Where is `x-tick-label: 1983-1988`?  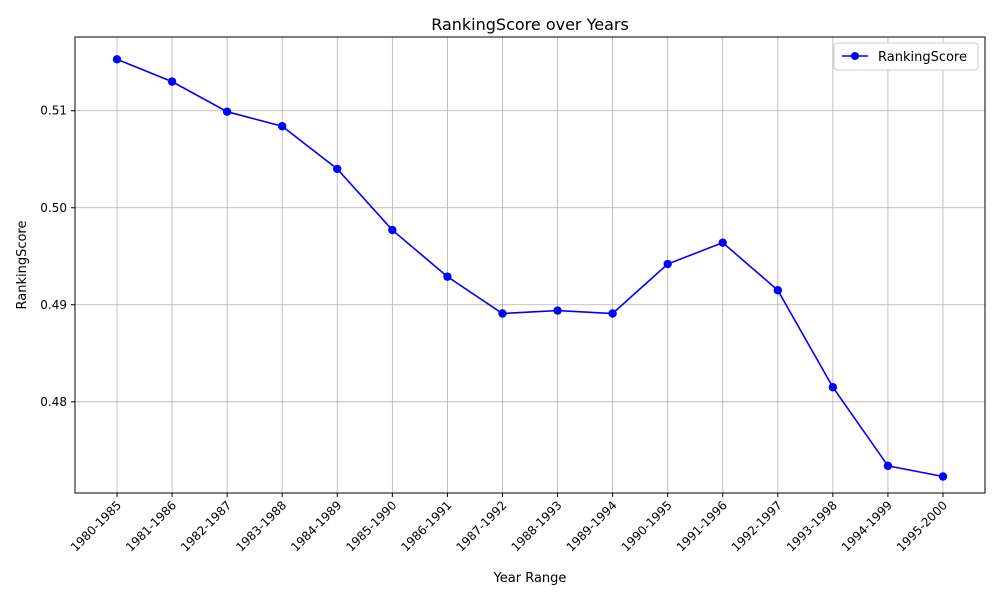
x-tick-label: 1983-1988 is located at coordinates (261, 526).